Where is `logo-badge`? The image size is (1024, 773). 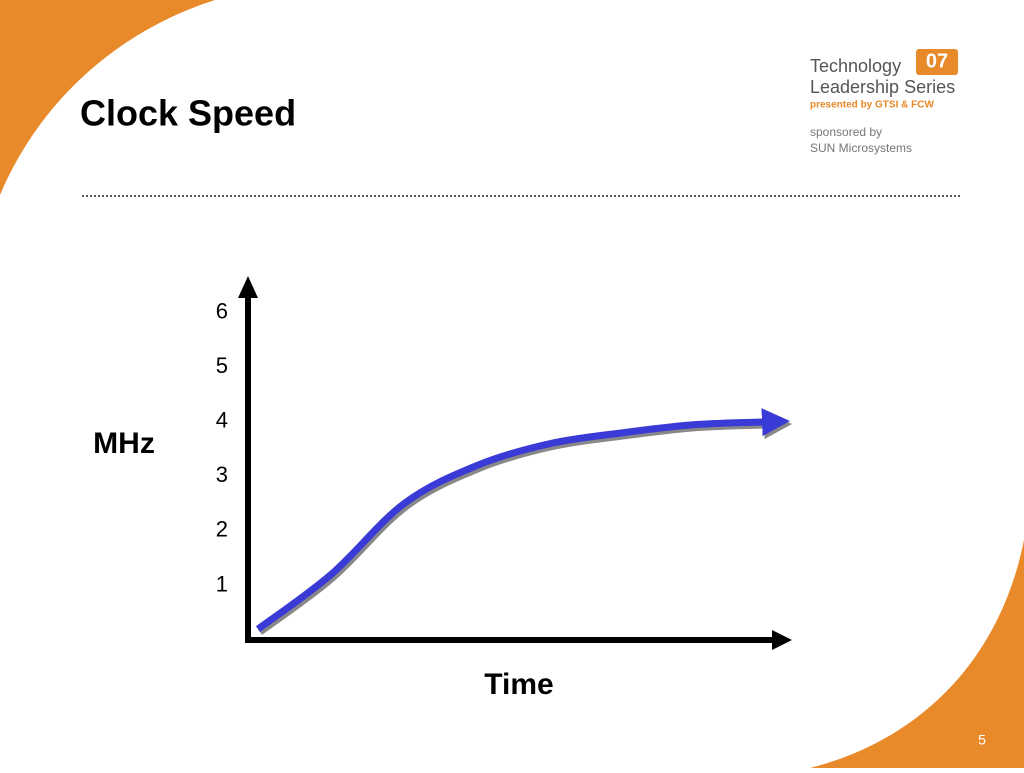 logo-badge is located at coordinates (937, 62).